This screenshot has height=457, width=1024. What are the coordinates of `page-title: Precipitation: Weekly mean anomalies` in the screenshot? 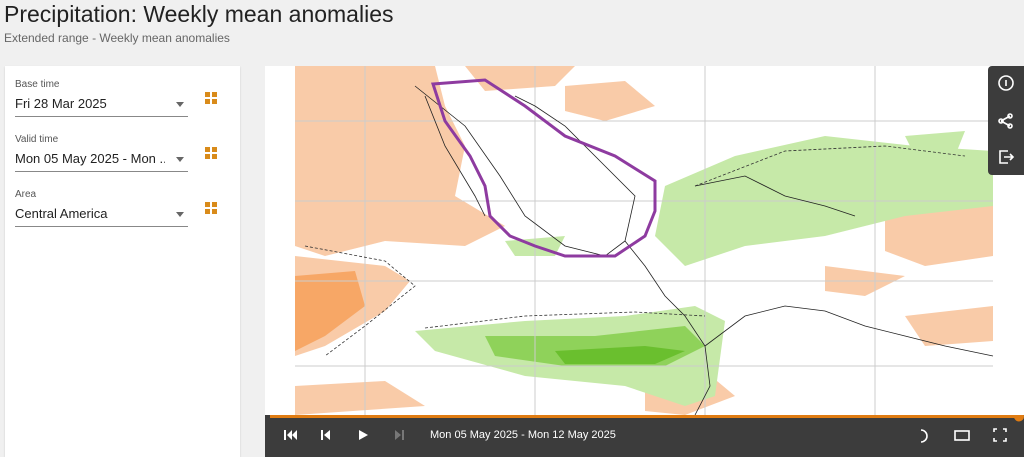 It's located at (199, 14).